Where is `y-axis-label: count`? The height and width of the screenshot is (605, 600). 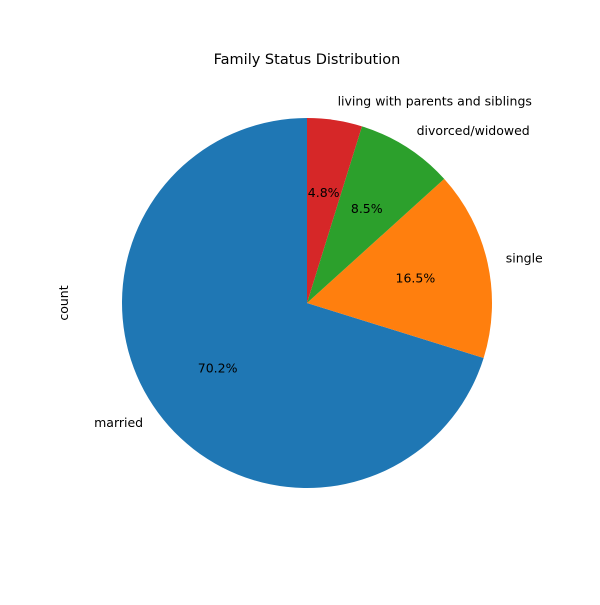
y-axis-label: count is located at coordinates (63, 302).